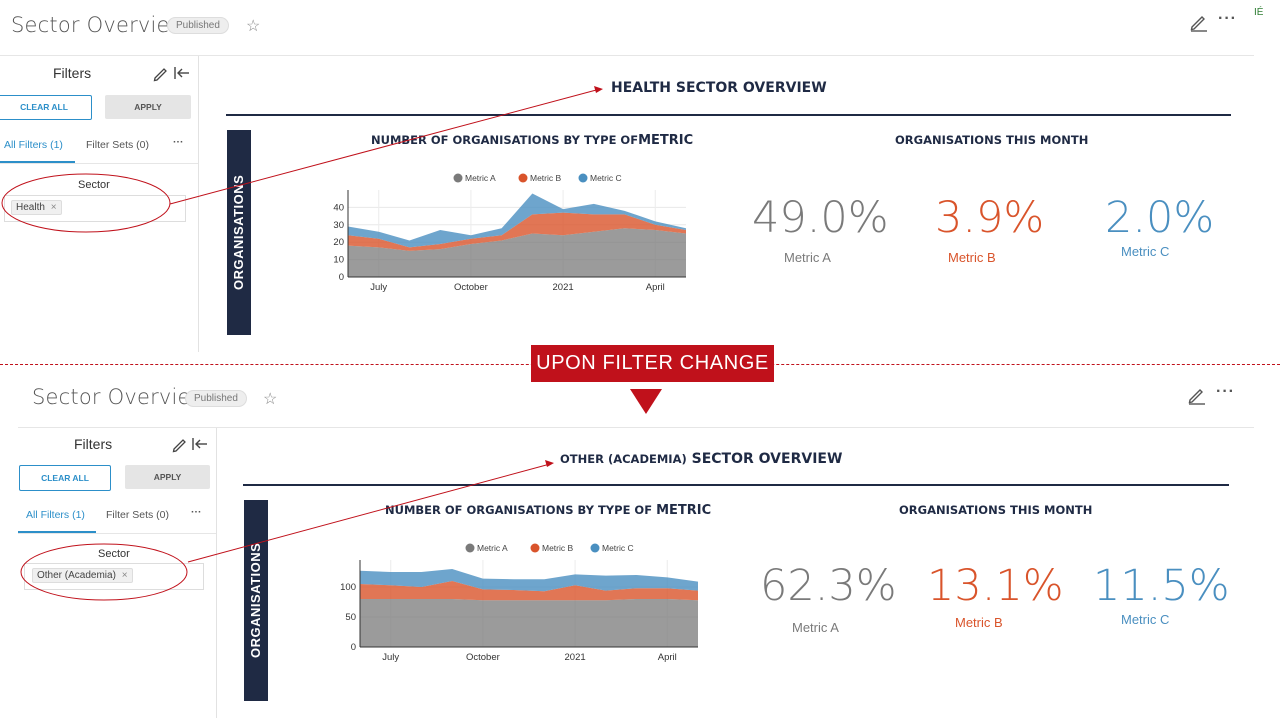 The width and height of the screenshot is (1280, 720). I want to click on chip-label: Other (Academia), so click(76, 575).